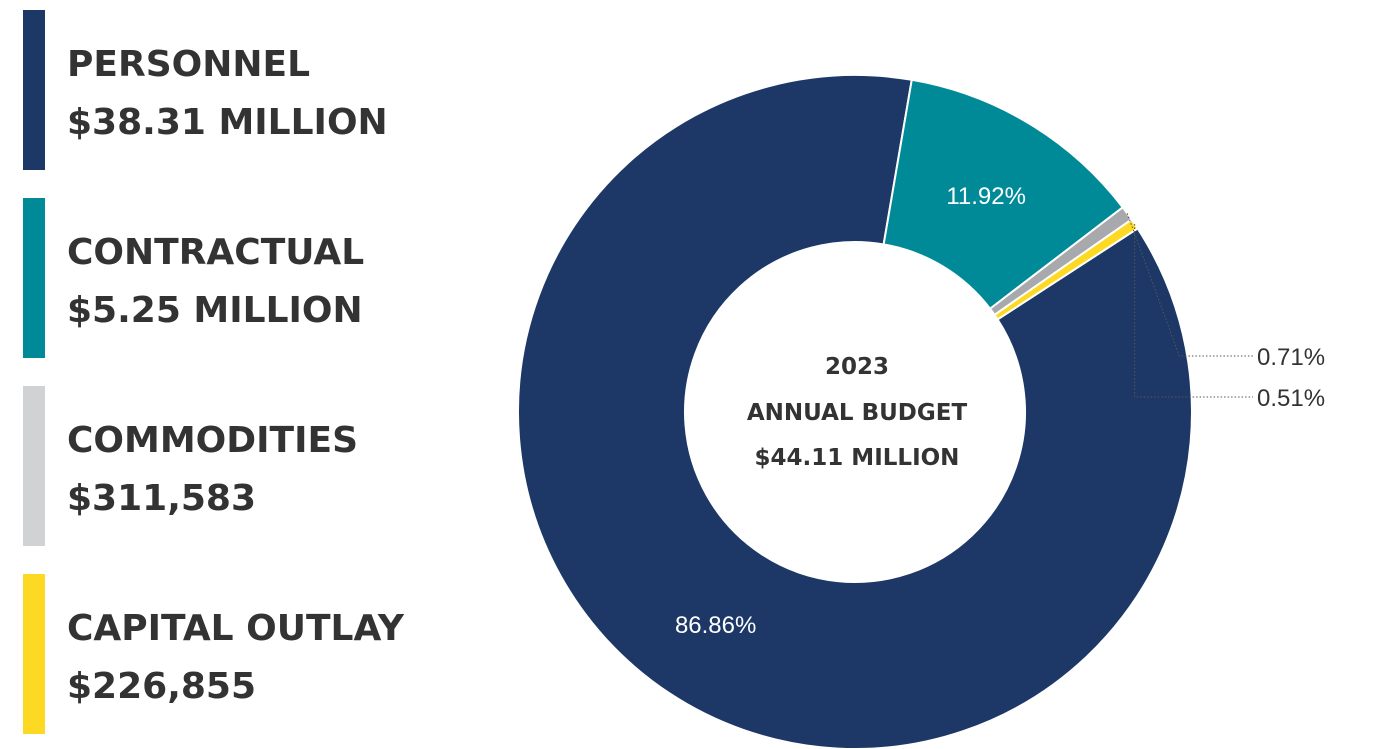 This screenshot has width=1379, height=749. What do you see at coordinates (1066, 269) in the screenshot?
I see `slice-capital-outlay` at bounding box center [1066, 269].